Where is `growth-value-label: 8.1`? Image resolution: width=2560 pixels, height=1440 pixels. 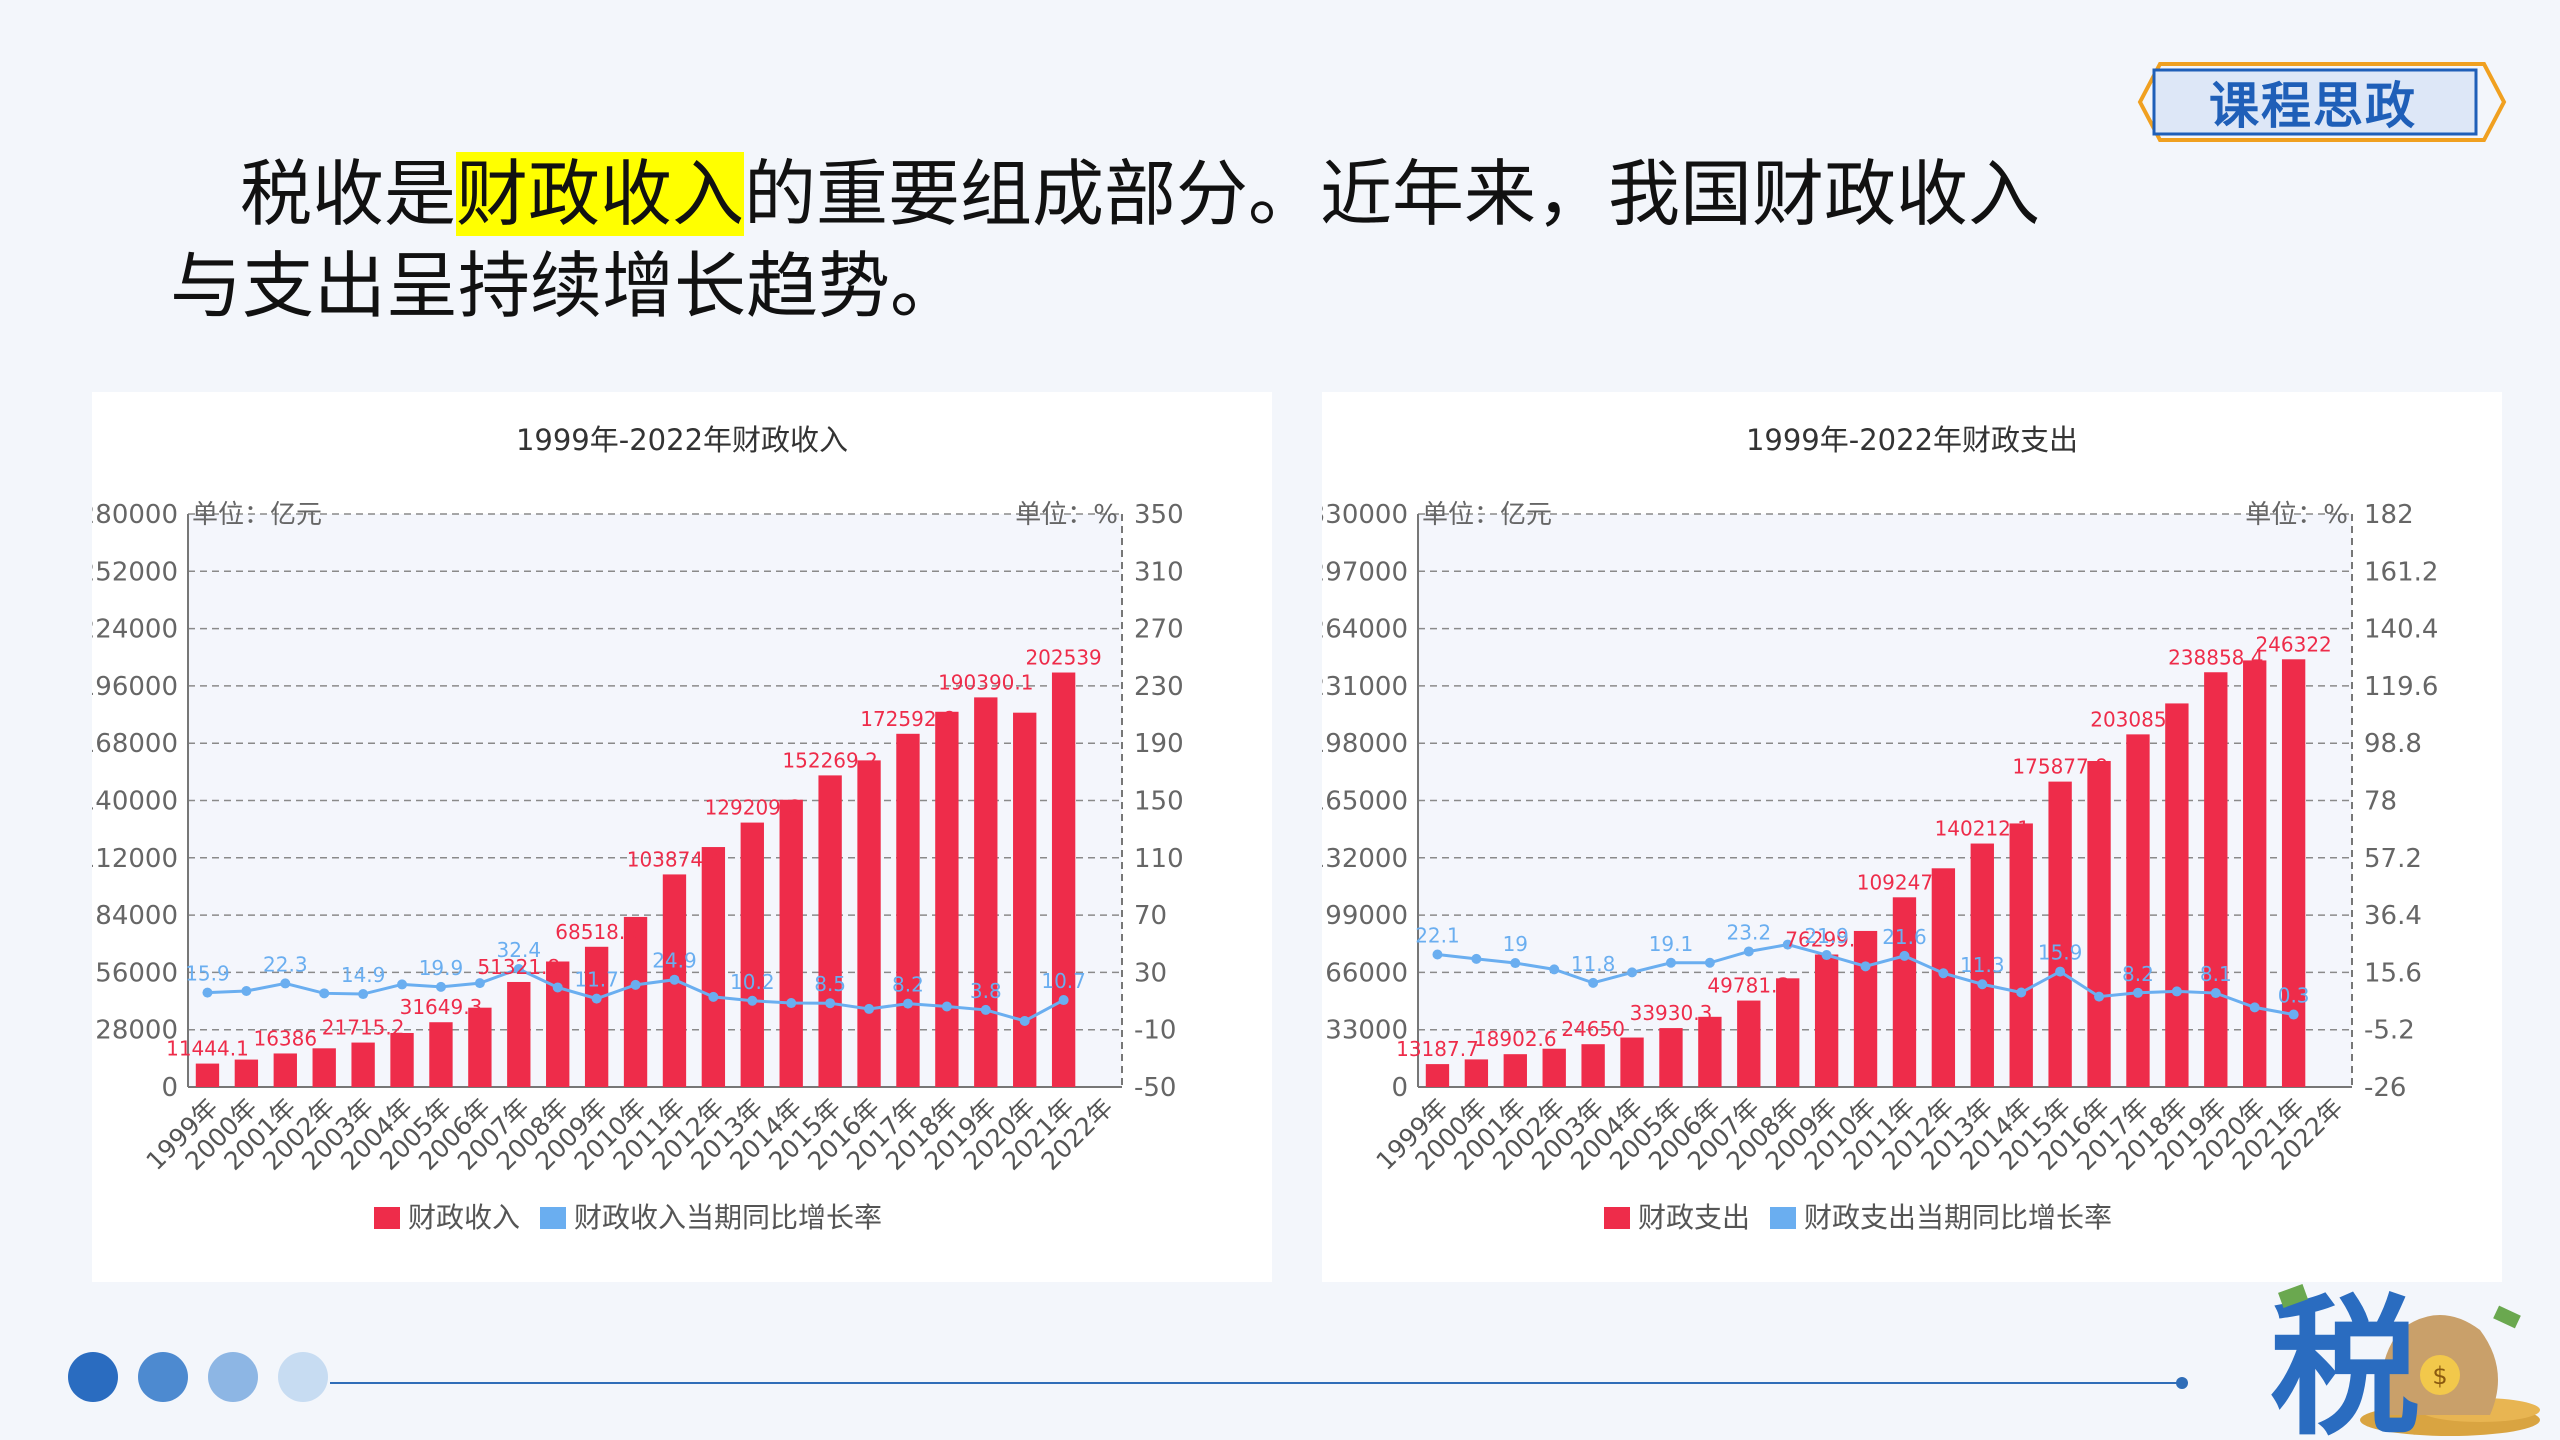
growth-value-label: 8.1 is located at coordinates (2216, 974).